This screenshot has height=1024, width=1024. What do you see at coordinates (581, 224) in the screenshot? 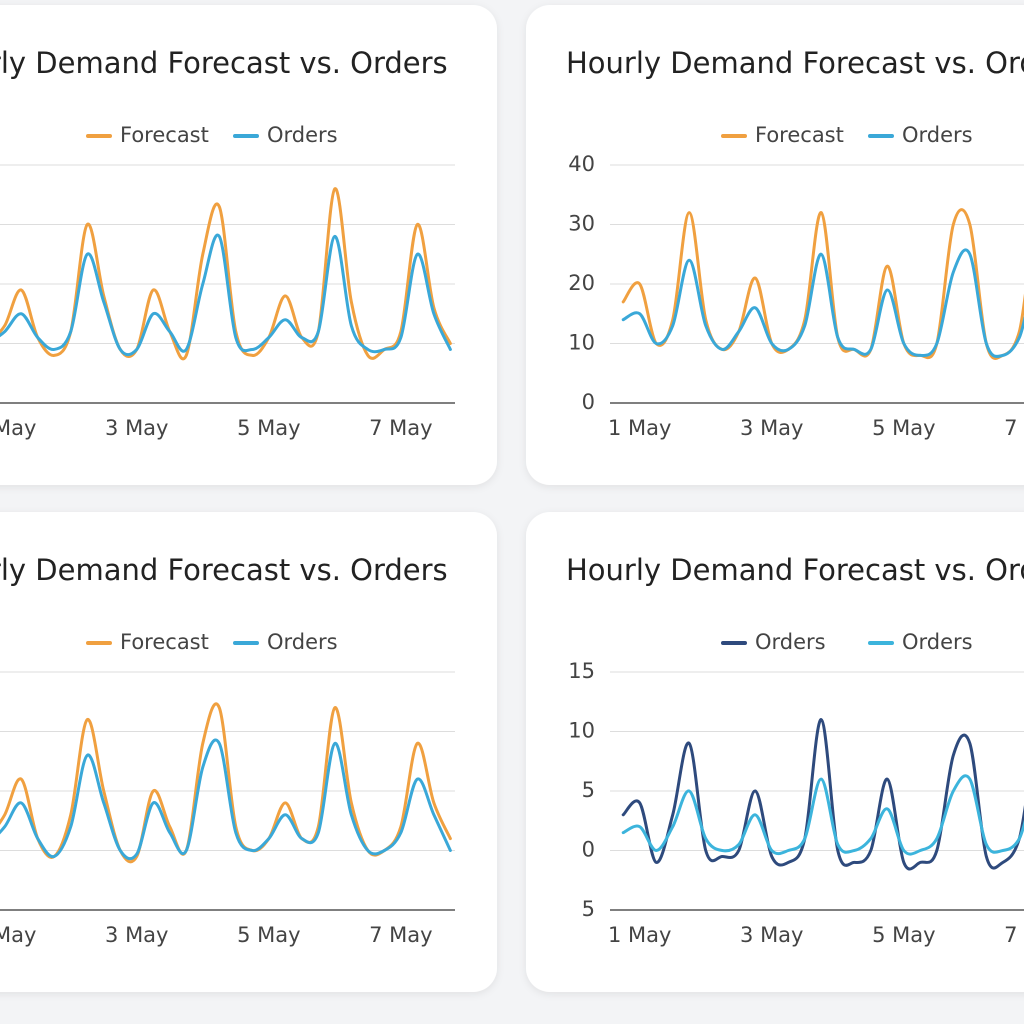
I see `y-tick-label: 30` at bounding box center [581, 224].